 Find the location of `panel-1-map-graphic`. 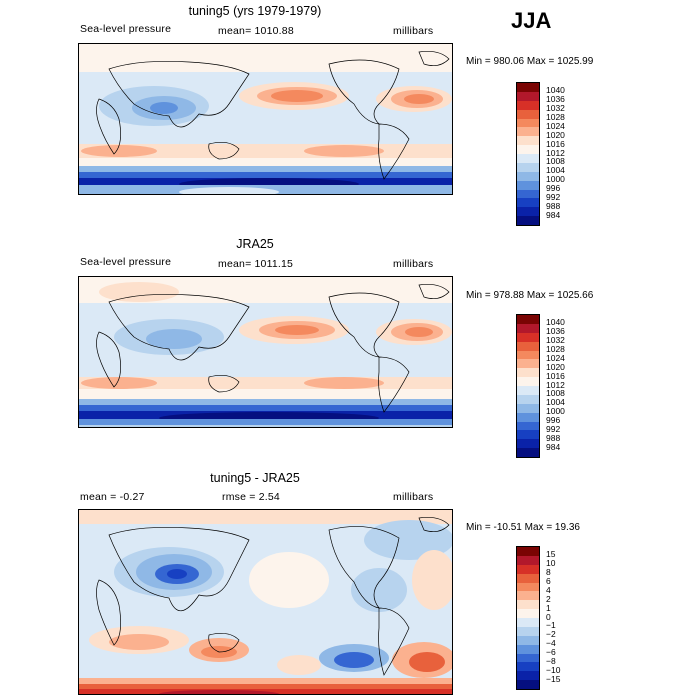

panel-1-map-graphic is located at coordinates (265, 119).